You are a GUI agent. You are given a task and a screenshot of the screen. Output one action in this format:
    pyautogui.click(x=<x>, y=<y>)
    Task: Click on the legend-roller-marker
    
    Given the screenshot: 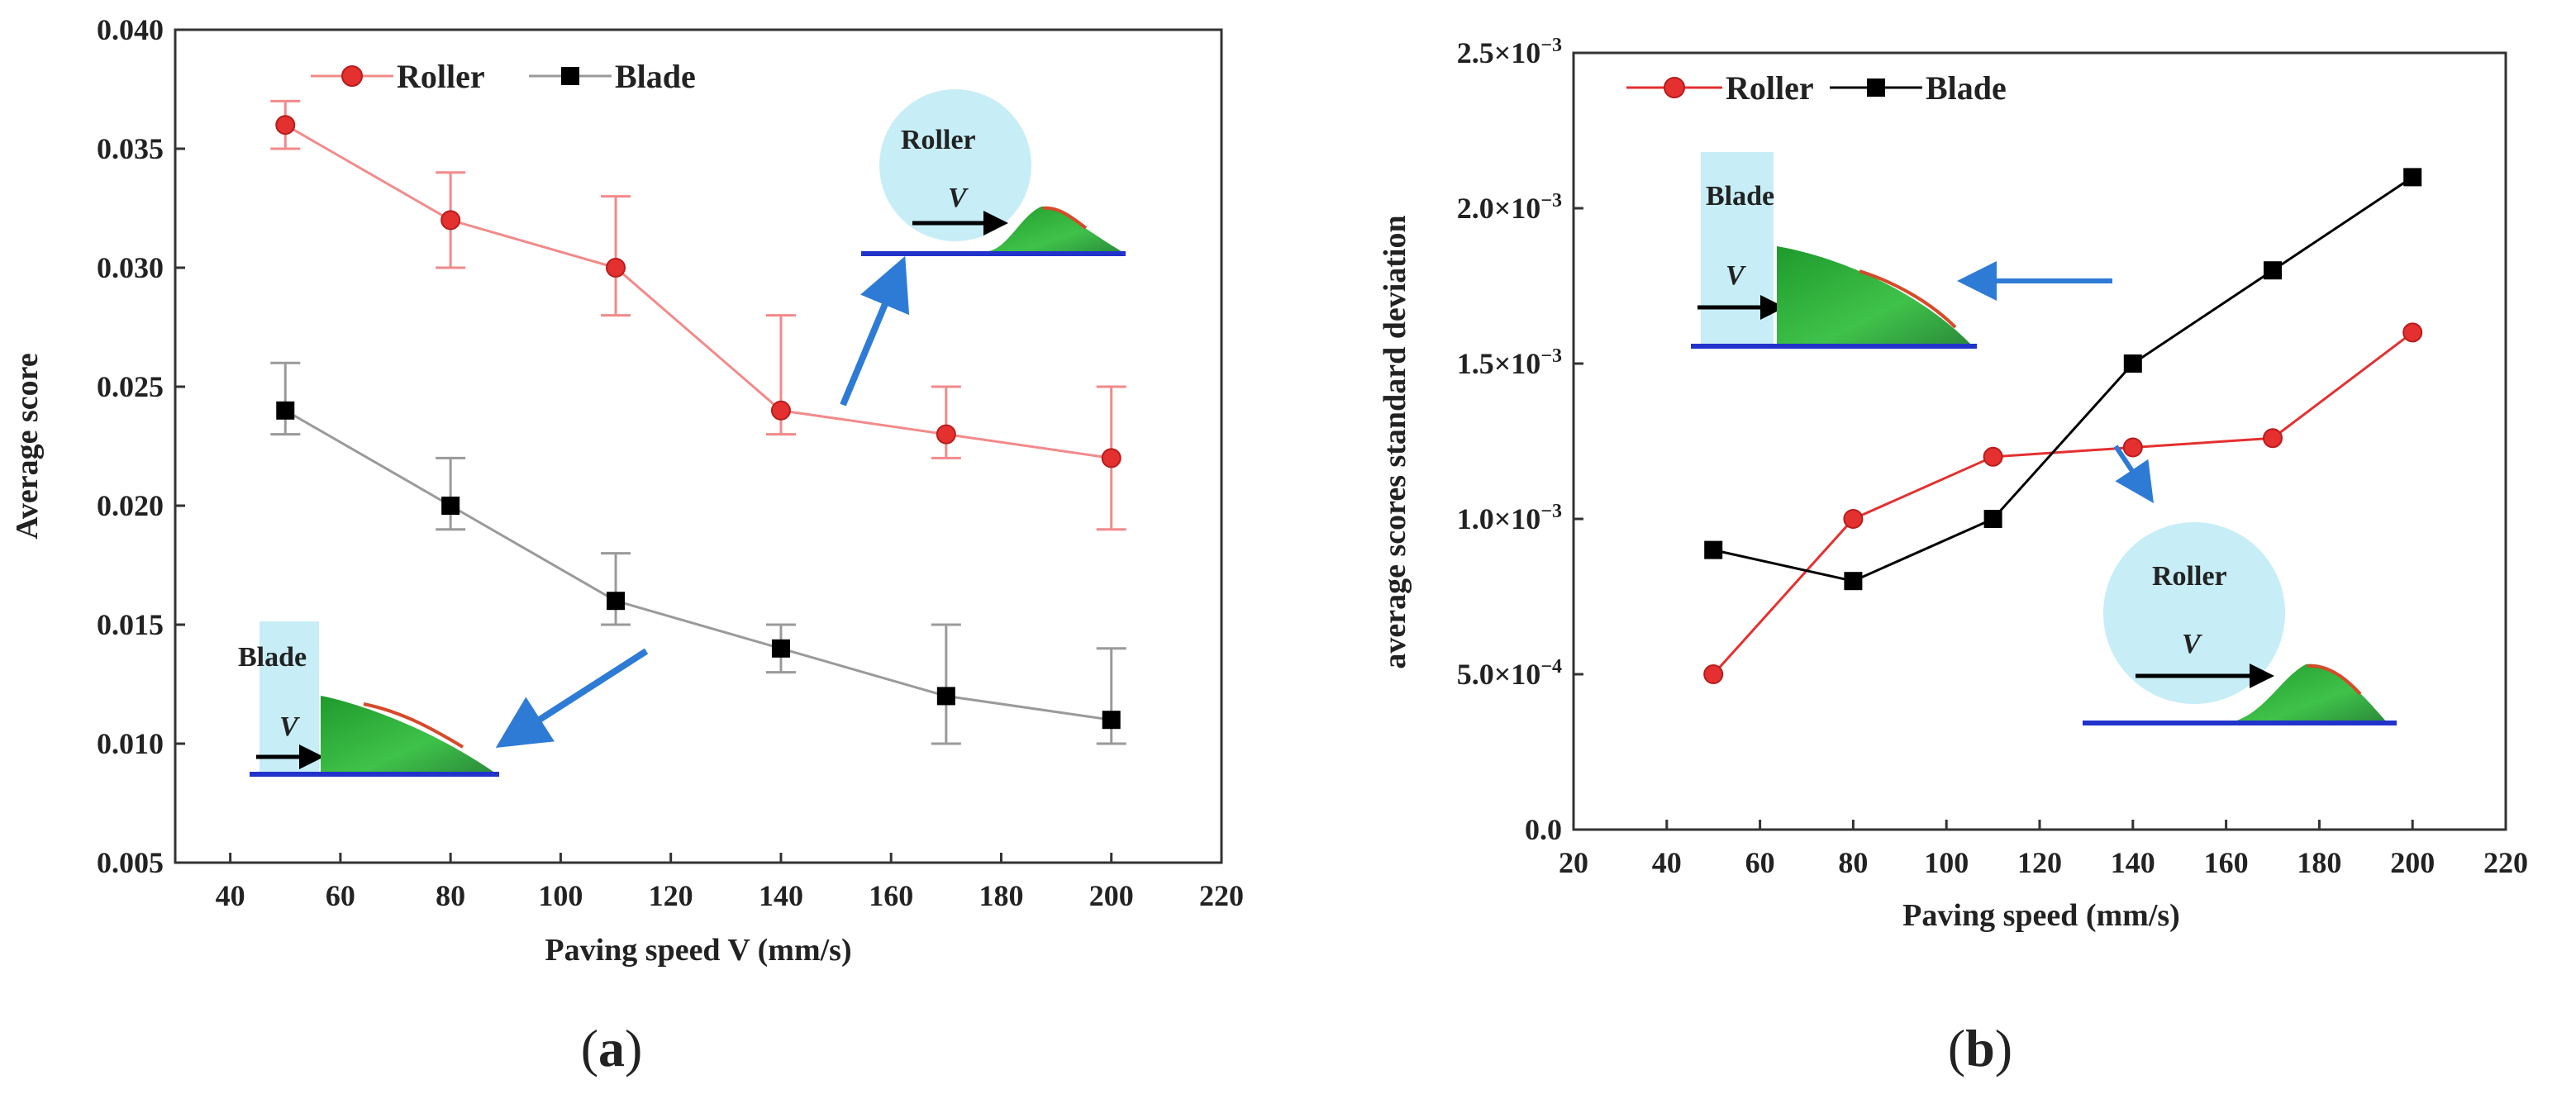 What is the action you would take?
    pyautogui.click(x=352, y=76)
    